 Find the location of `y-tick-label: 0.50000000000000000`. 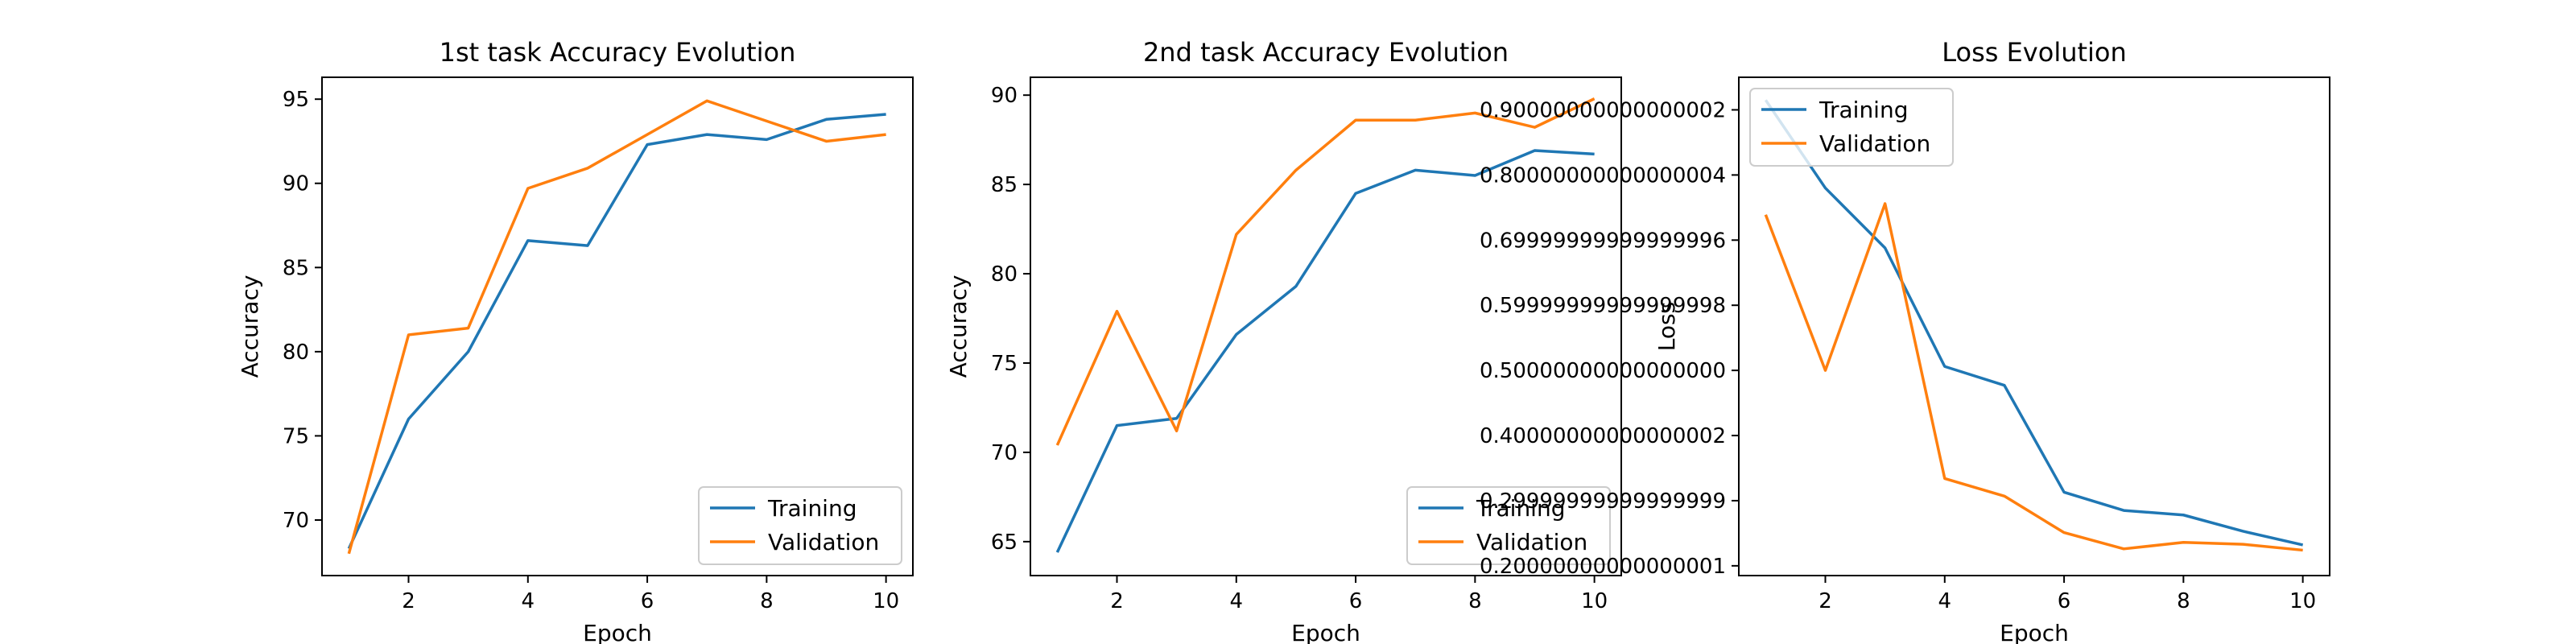

y-tick-label: 0.50000000000000000 is located at coordinates (1603, 371).